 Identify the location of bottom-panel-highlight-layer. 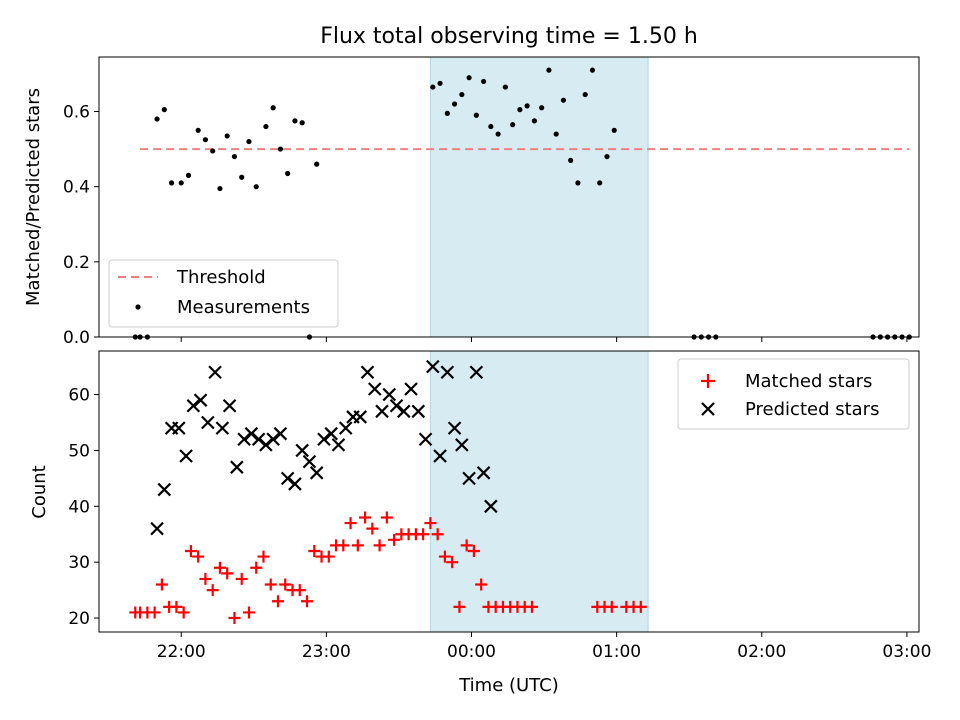
(539, 491).